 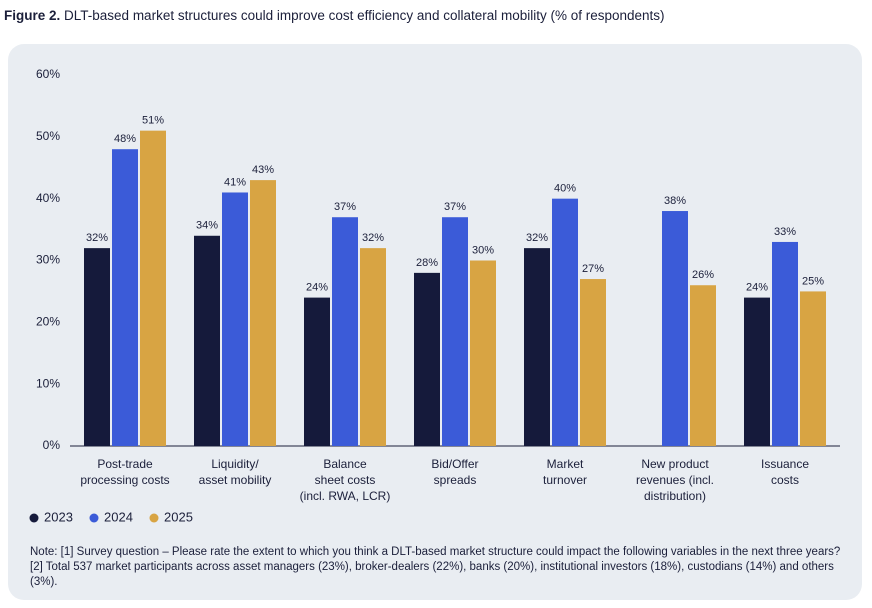 I want to click on value-label: 26%, so click(x=703, y=275).